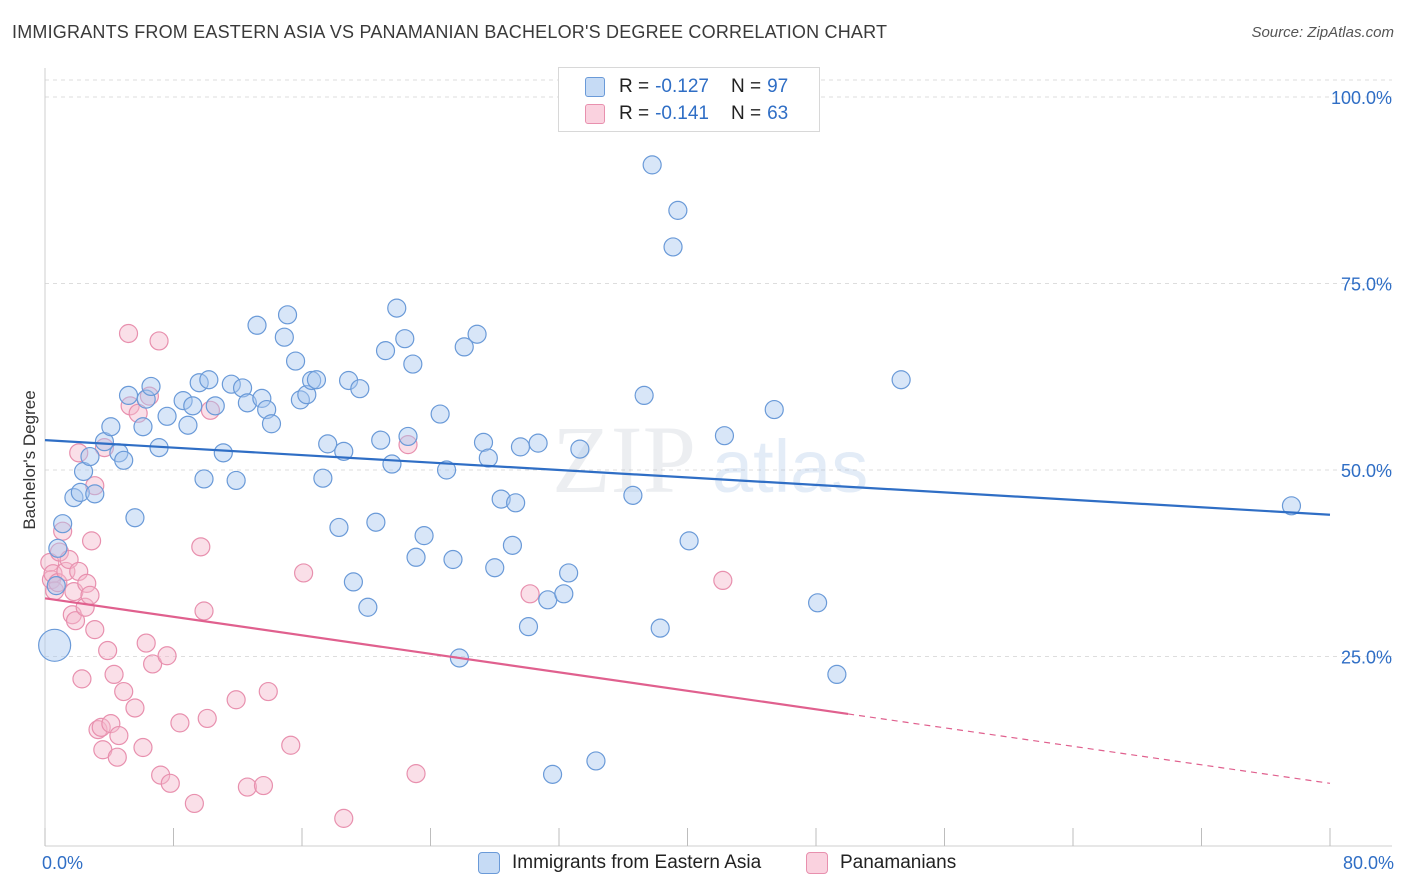  Describe the element at coordinates (619, 863) in the screenshot. I see `series-legend-eastern-asia: Immigrants from Eastern Asia` at that location.